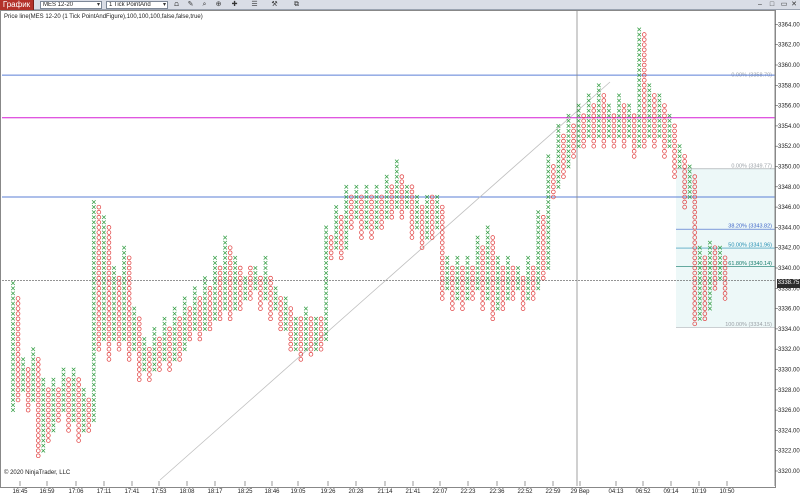 The image size is (800, 500). What do you see at coordinates (218, 4) in the screenshot?
I see `crosshair-icon: ⊕` at bounding box center [218, 4].